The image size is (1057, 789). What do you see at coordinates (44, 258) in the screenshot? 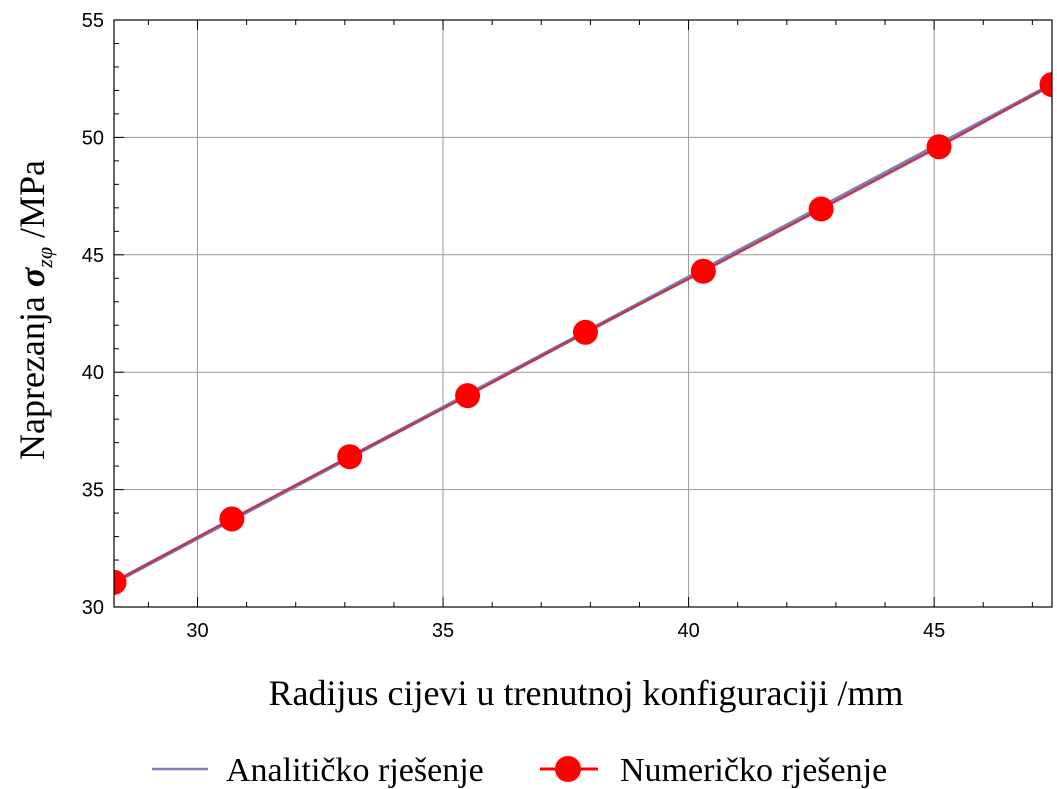
I see `y-axis-title-subscript: zφ` at bounding box center [44, 258].